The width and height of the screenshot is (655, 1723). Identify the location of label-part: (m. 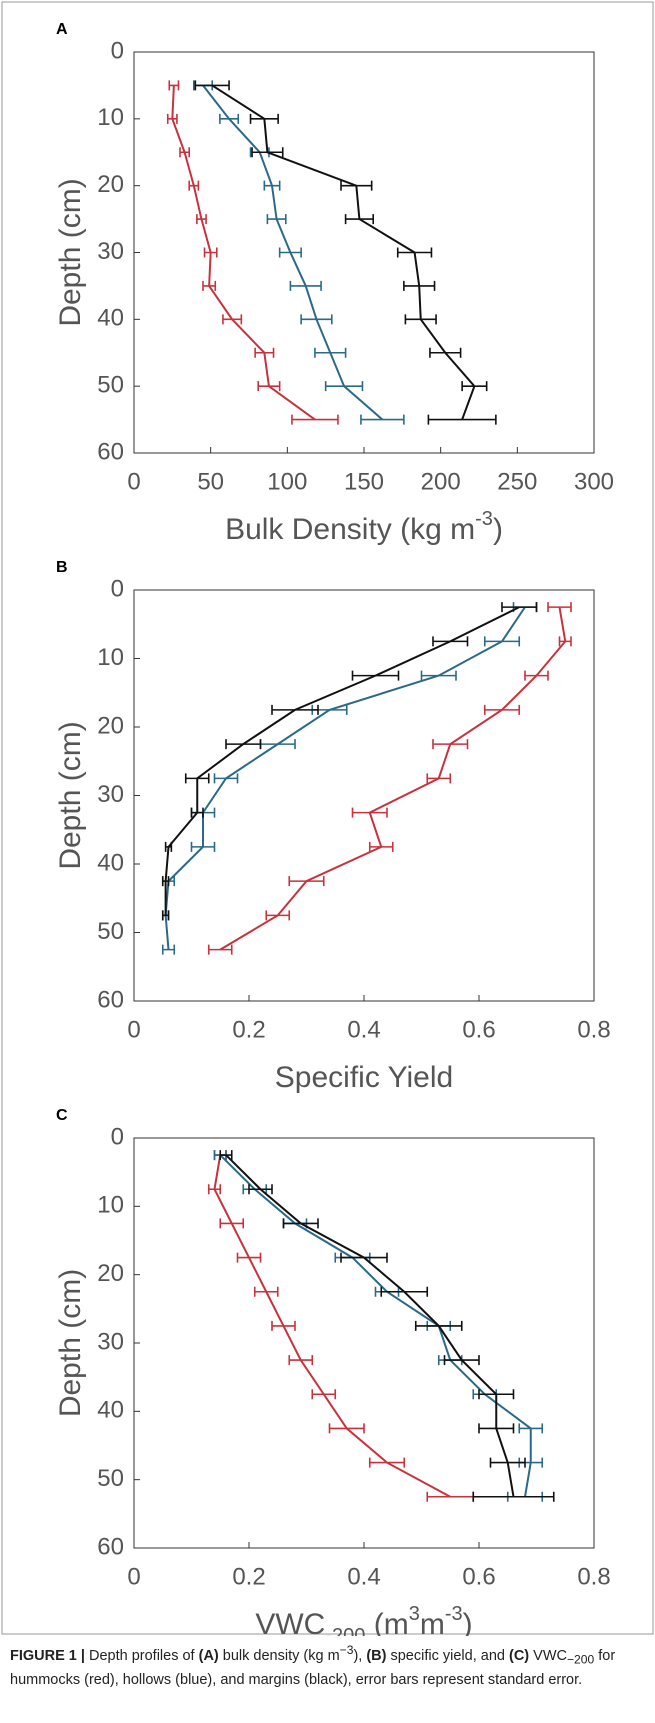
(386, 1622).